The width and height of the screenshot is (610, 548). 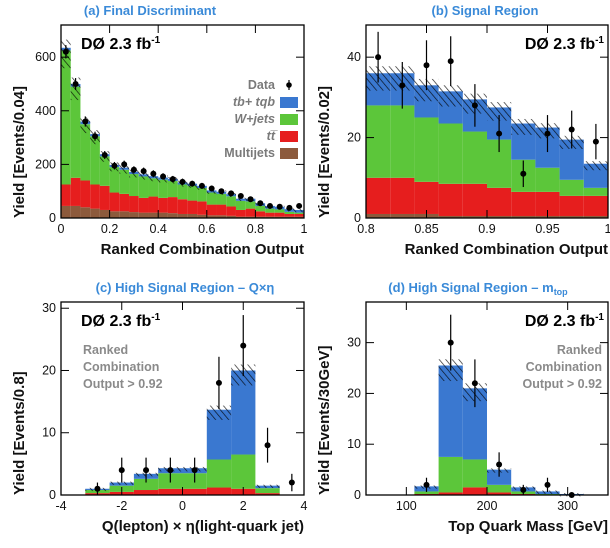 What do you see at coordinates (60, 506) in the screenshot?
I see `x-tick-label: -4` at bounding box center [60, 506].